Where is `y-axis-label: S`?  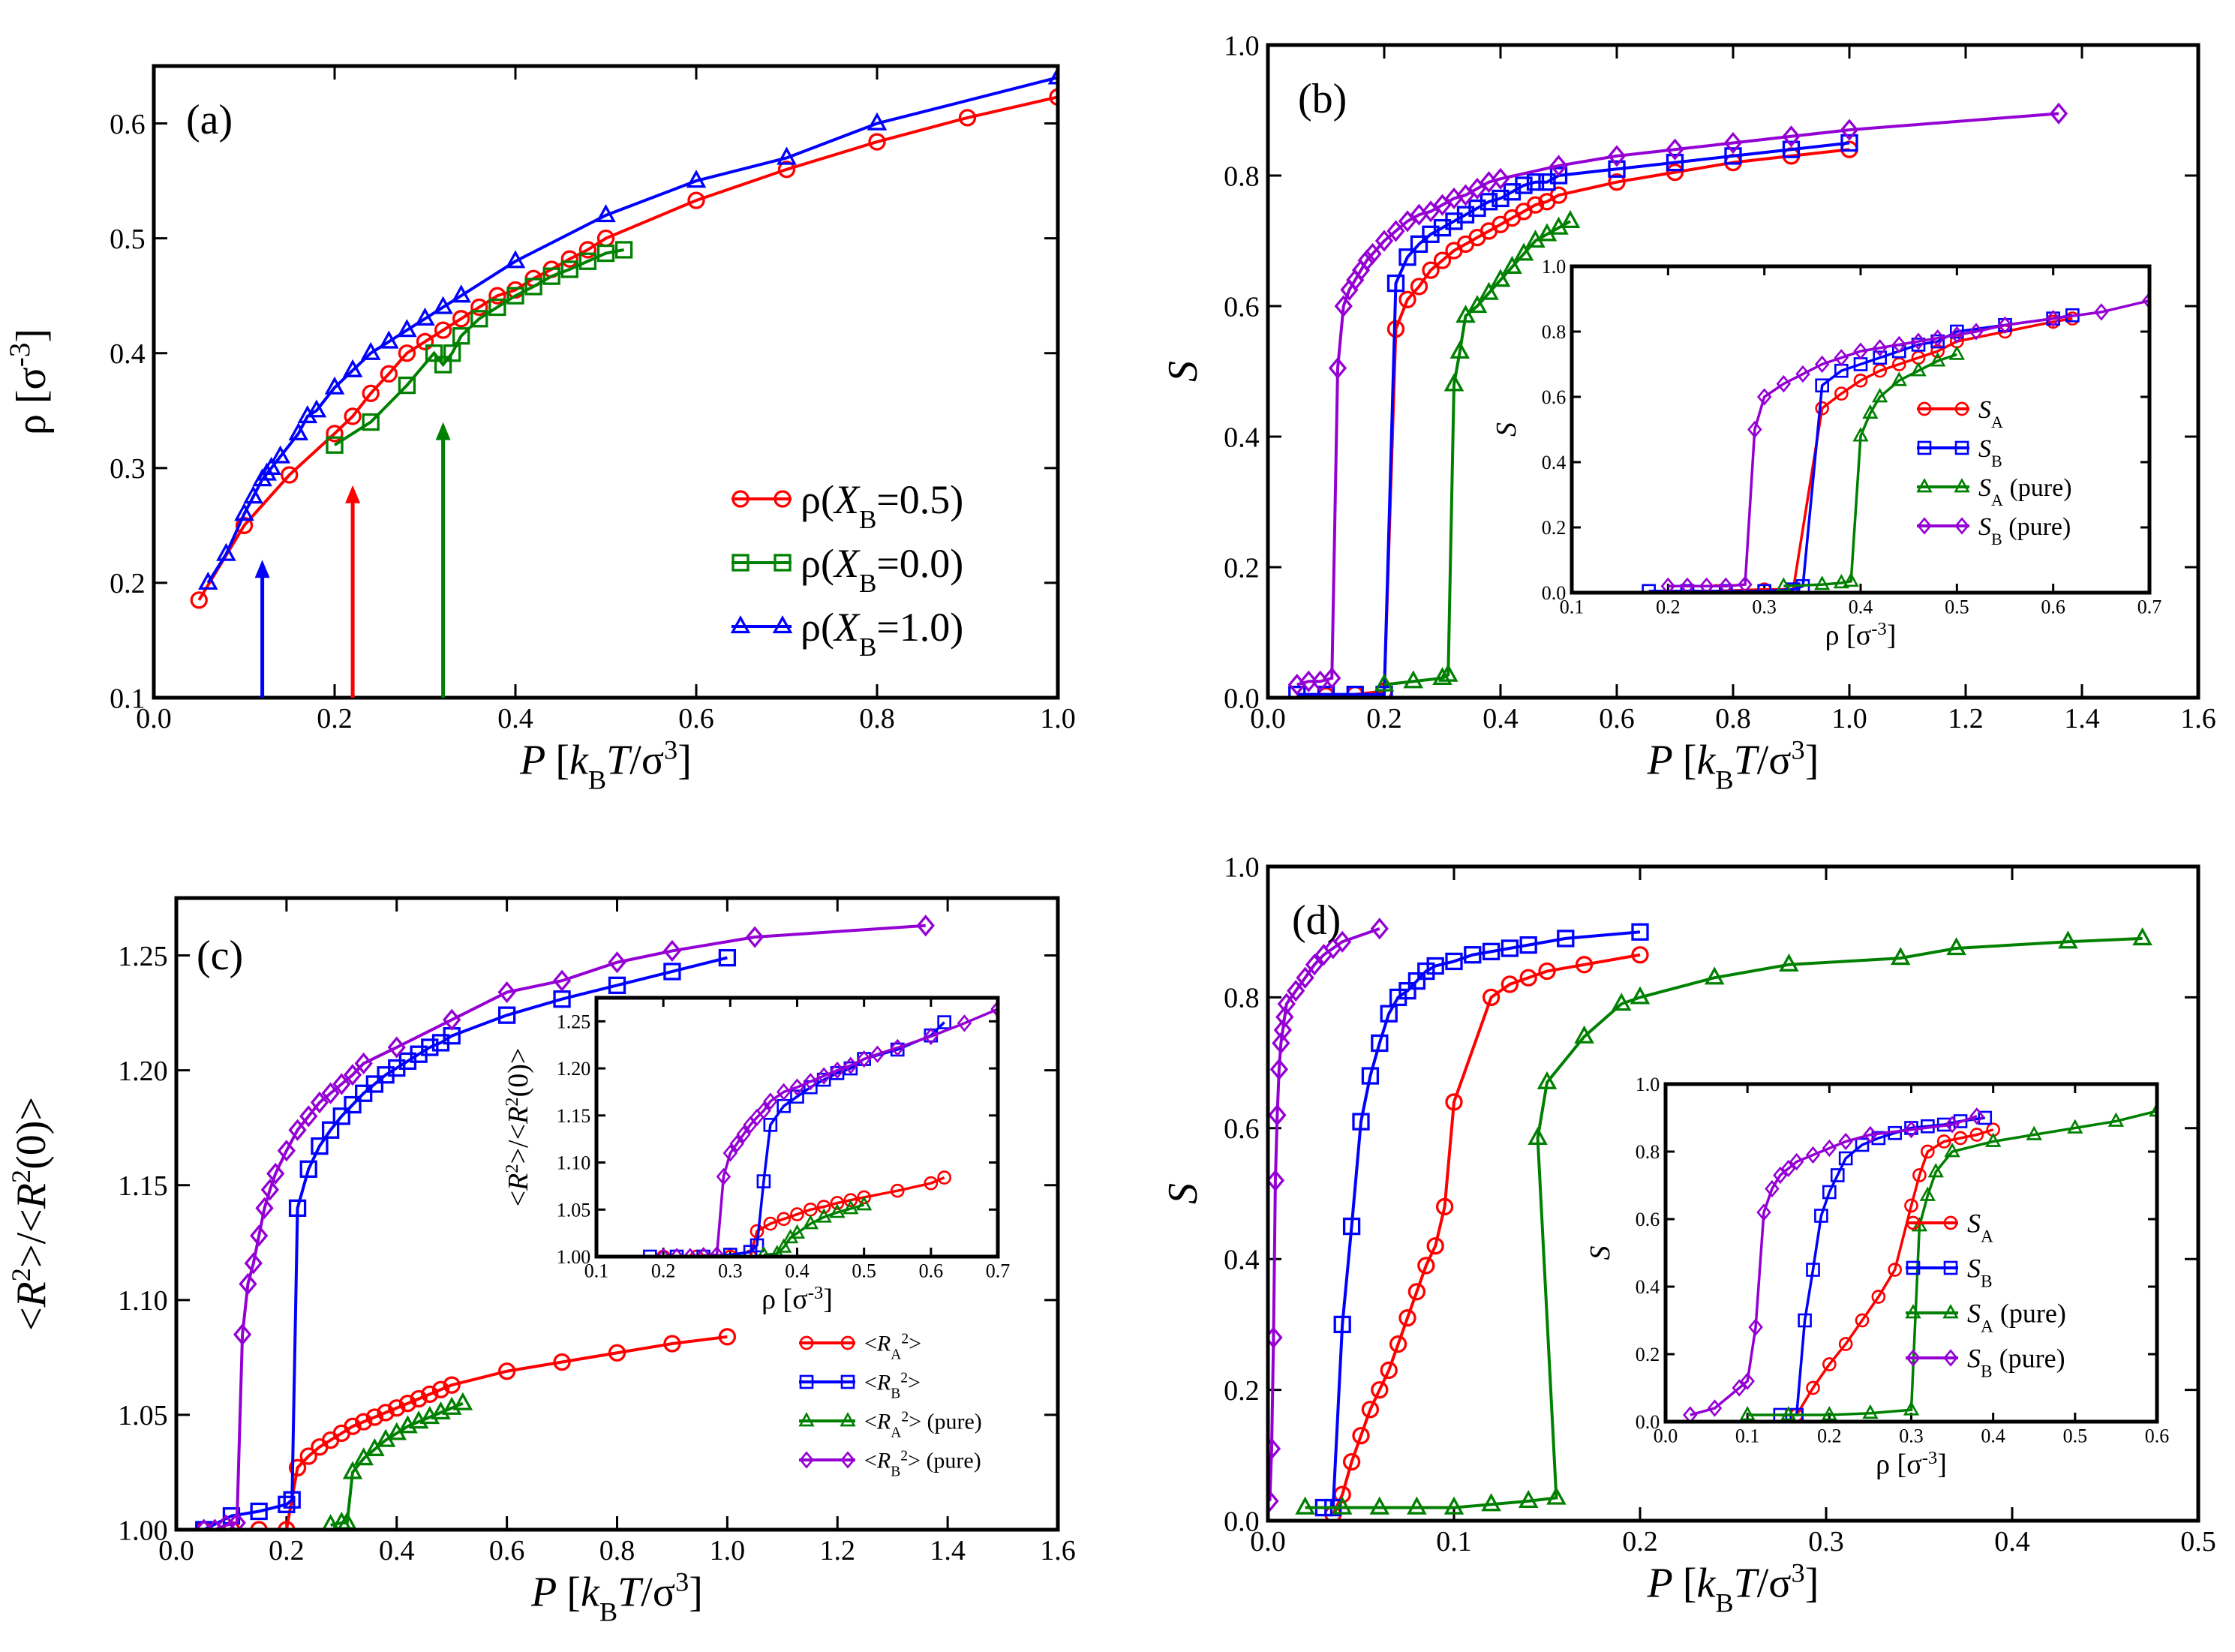
y-axis-label: S is located at coordinates (1600, 1253).